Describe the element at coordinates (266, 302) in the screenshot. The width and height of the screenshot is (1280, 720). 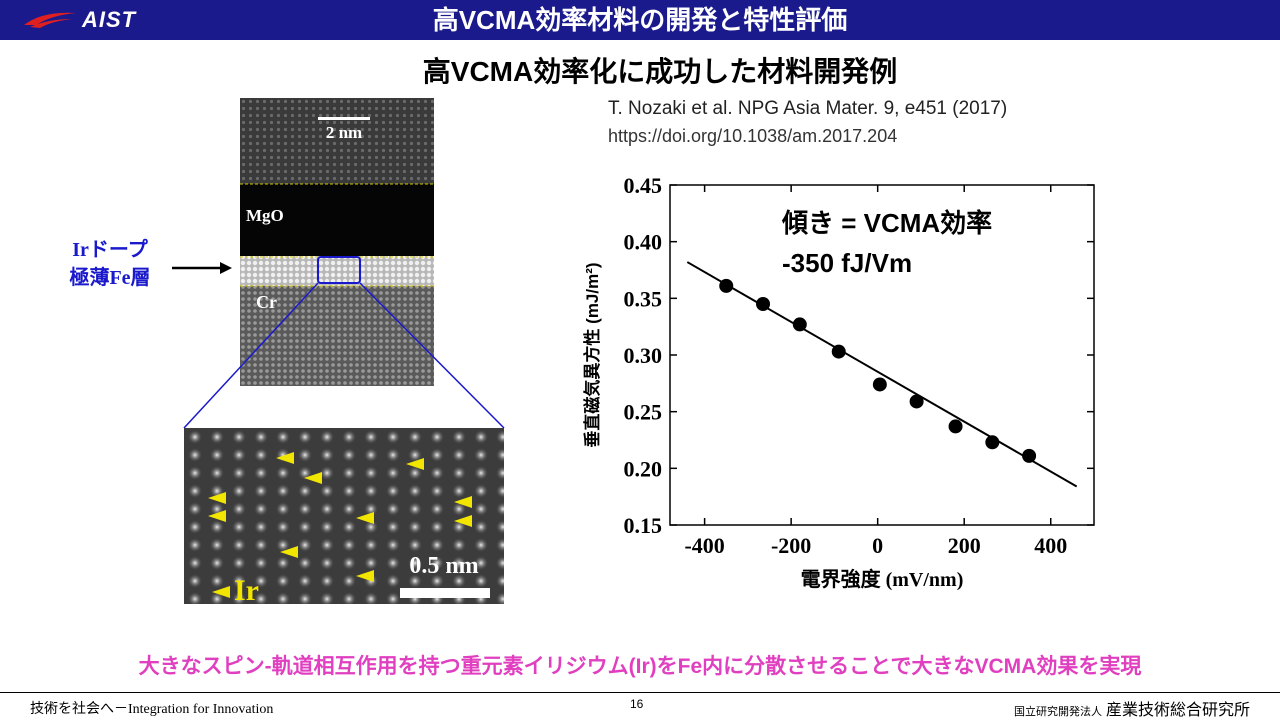
I see `layer-cr-label: Cr` at that location.